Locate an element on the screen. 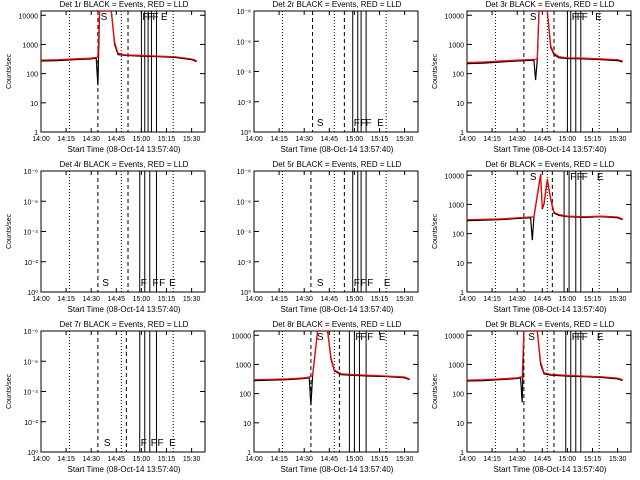 Image resolution: width=640 pixels, height=480 pixels. panel-title: Det 5r BLACK = Events, RED = LLD is located at coordinates (337, 164).